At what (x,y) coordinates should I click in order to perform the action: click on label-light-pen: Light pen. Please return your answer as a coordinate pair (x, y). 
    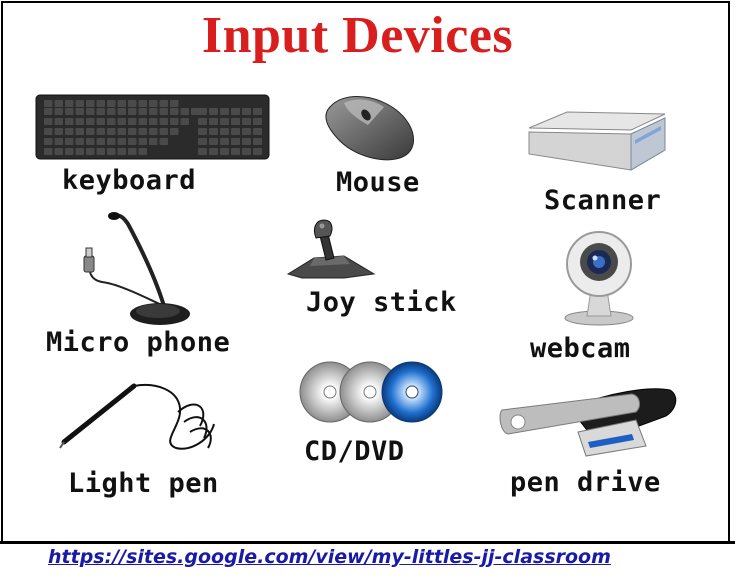
    Looking at the image, I should click on (143, 483).